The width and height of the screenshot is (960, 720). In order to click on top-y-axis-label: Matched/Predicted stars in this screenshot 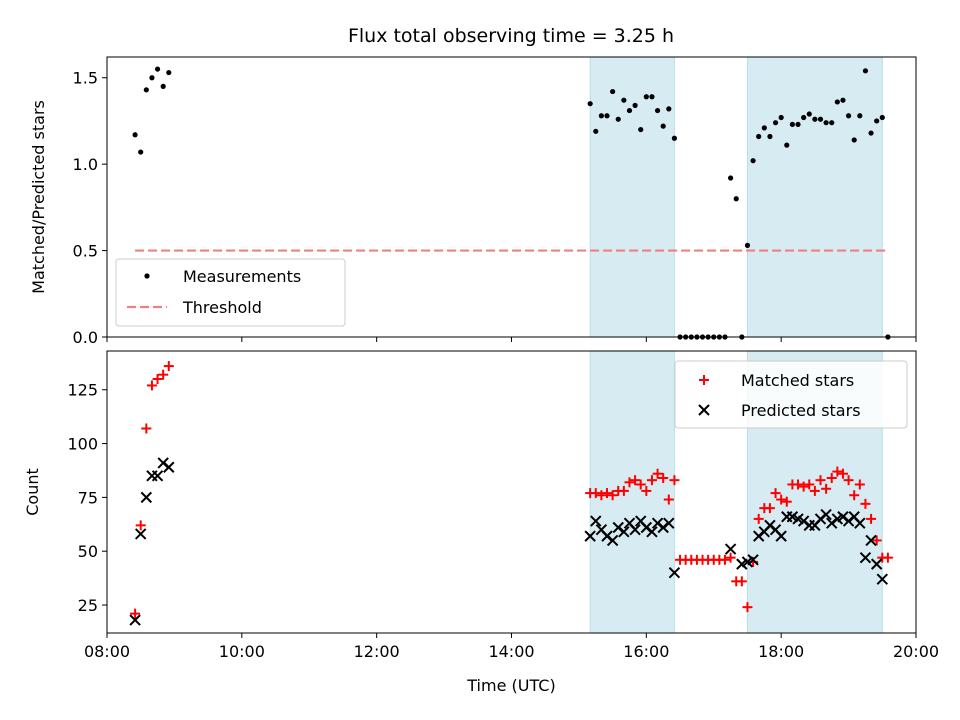, I will do `click(38, 197)`.